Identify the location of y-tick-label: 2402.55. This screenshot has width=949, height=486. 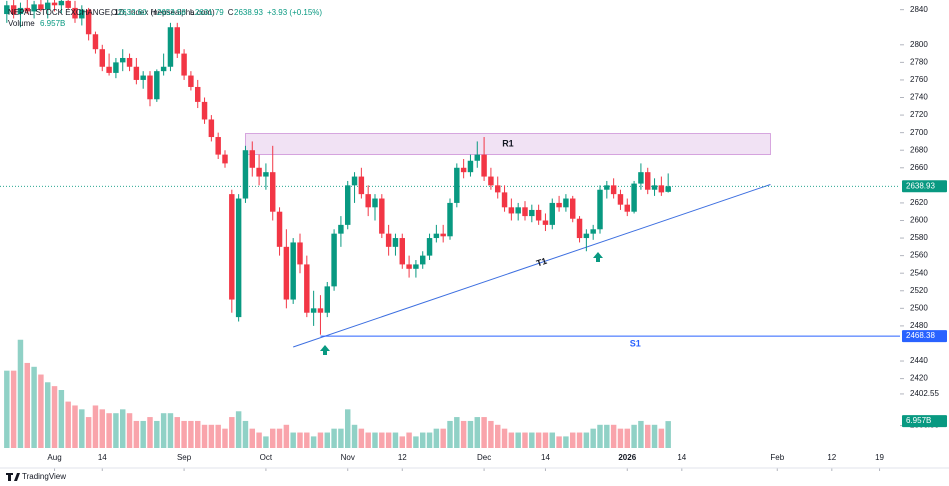
(924, 393).